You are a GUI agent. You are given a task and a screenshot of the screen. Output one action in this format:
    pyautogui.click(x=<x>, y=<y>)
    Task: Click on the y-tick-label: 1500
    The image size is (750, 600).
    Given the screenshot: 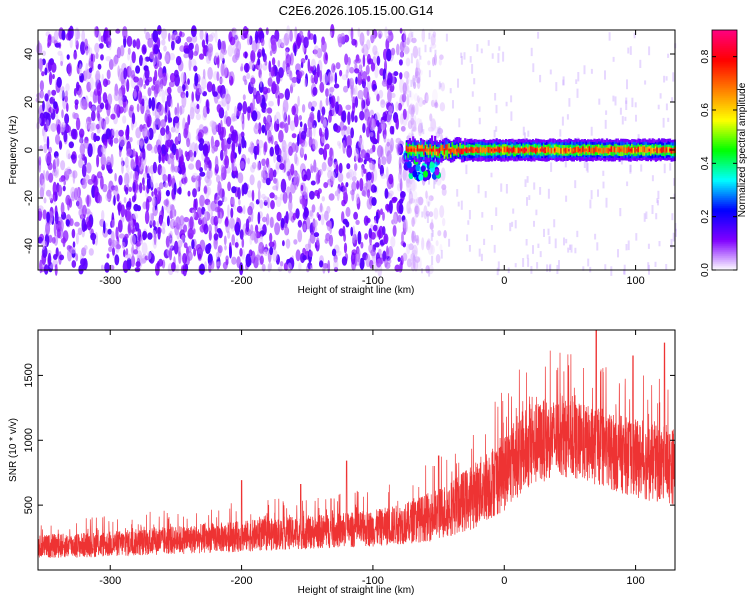 What is the action you would take?
    pyautogui.click(x=29, y=375)
    